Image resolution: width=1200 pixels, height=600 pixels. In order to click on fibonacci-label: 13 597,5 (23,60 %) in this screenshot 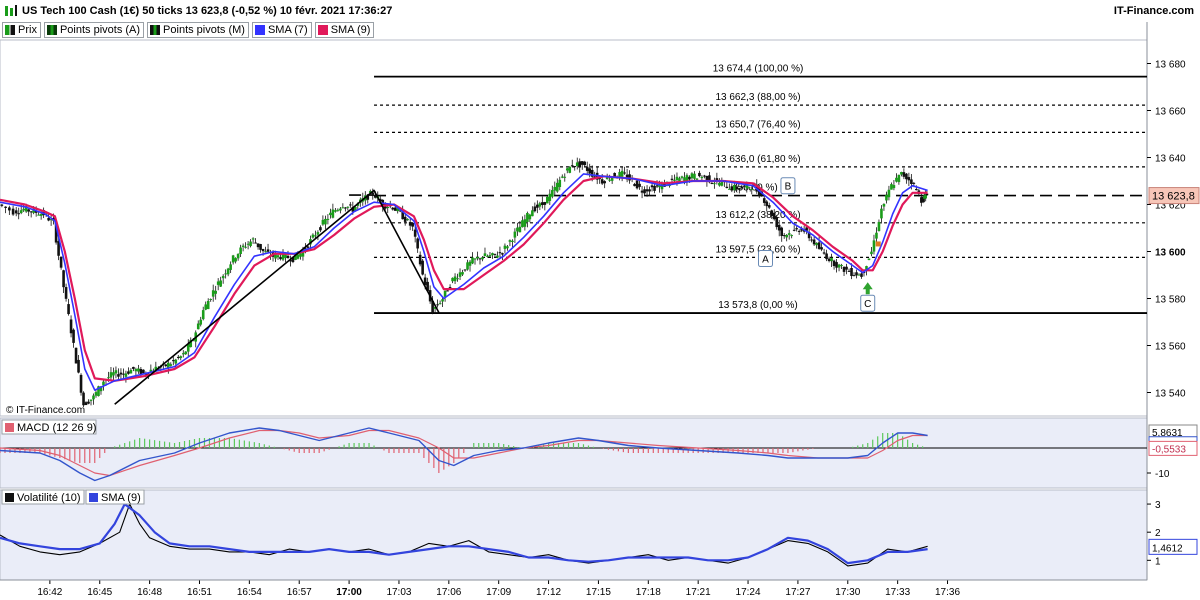, I will do `click(757, 249)`.